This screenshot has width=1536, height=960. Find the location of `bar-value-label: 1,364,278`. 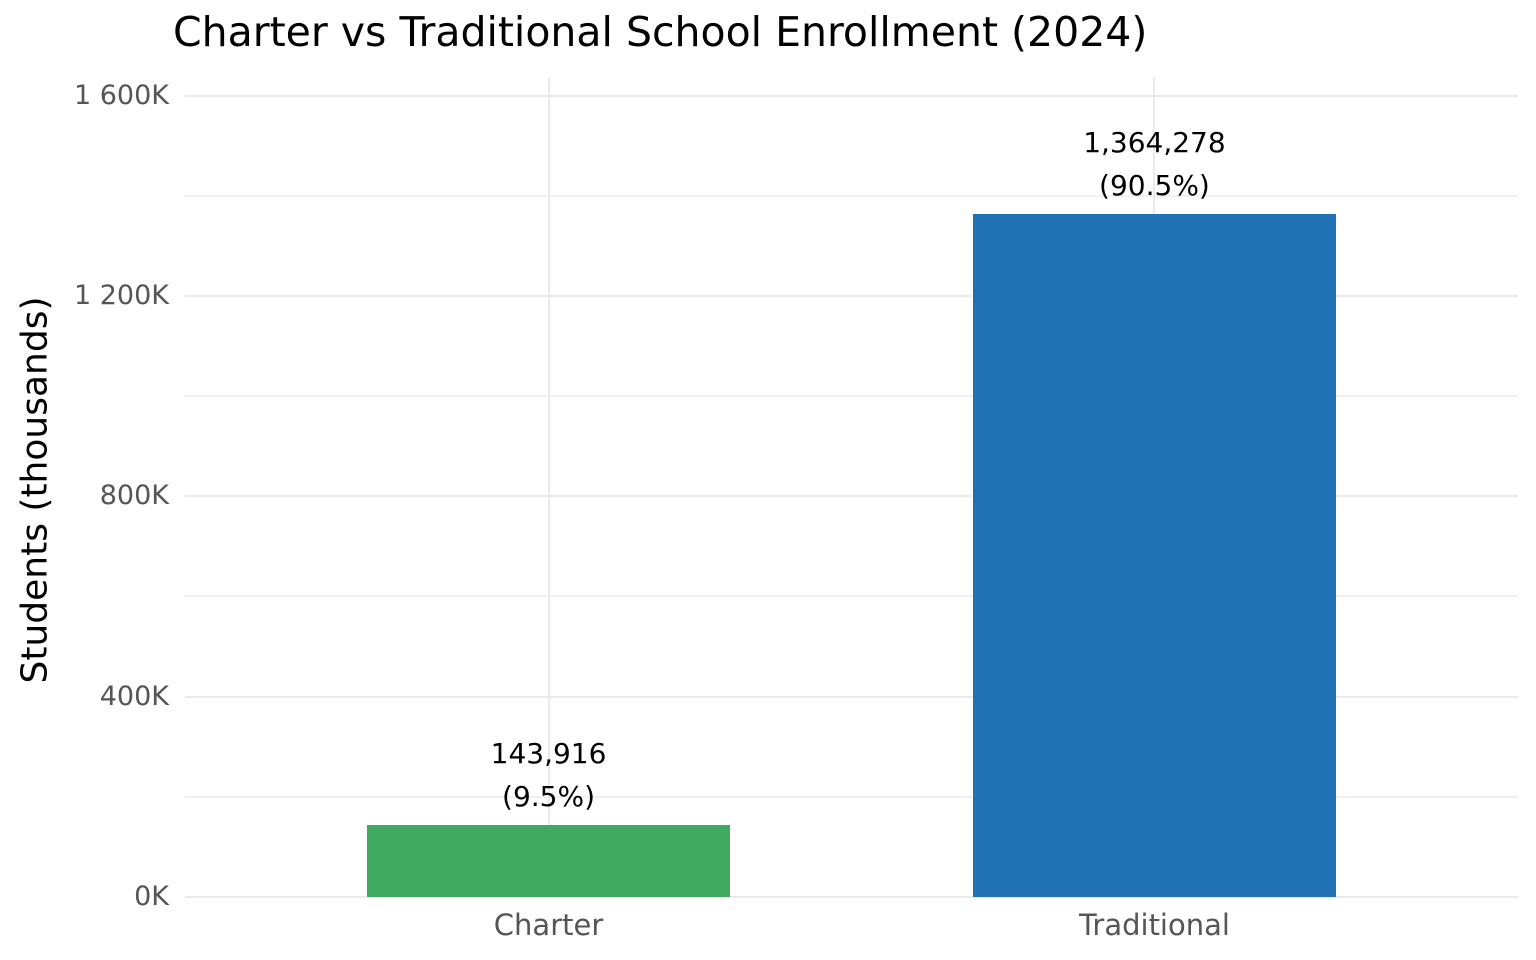

bar-value-label: 1,364,278 is located at coordinates (1154, 142).